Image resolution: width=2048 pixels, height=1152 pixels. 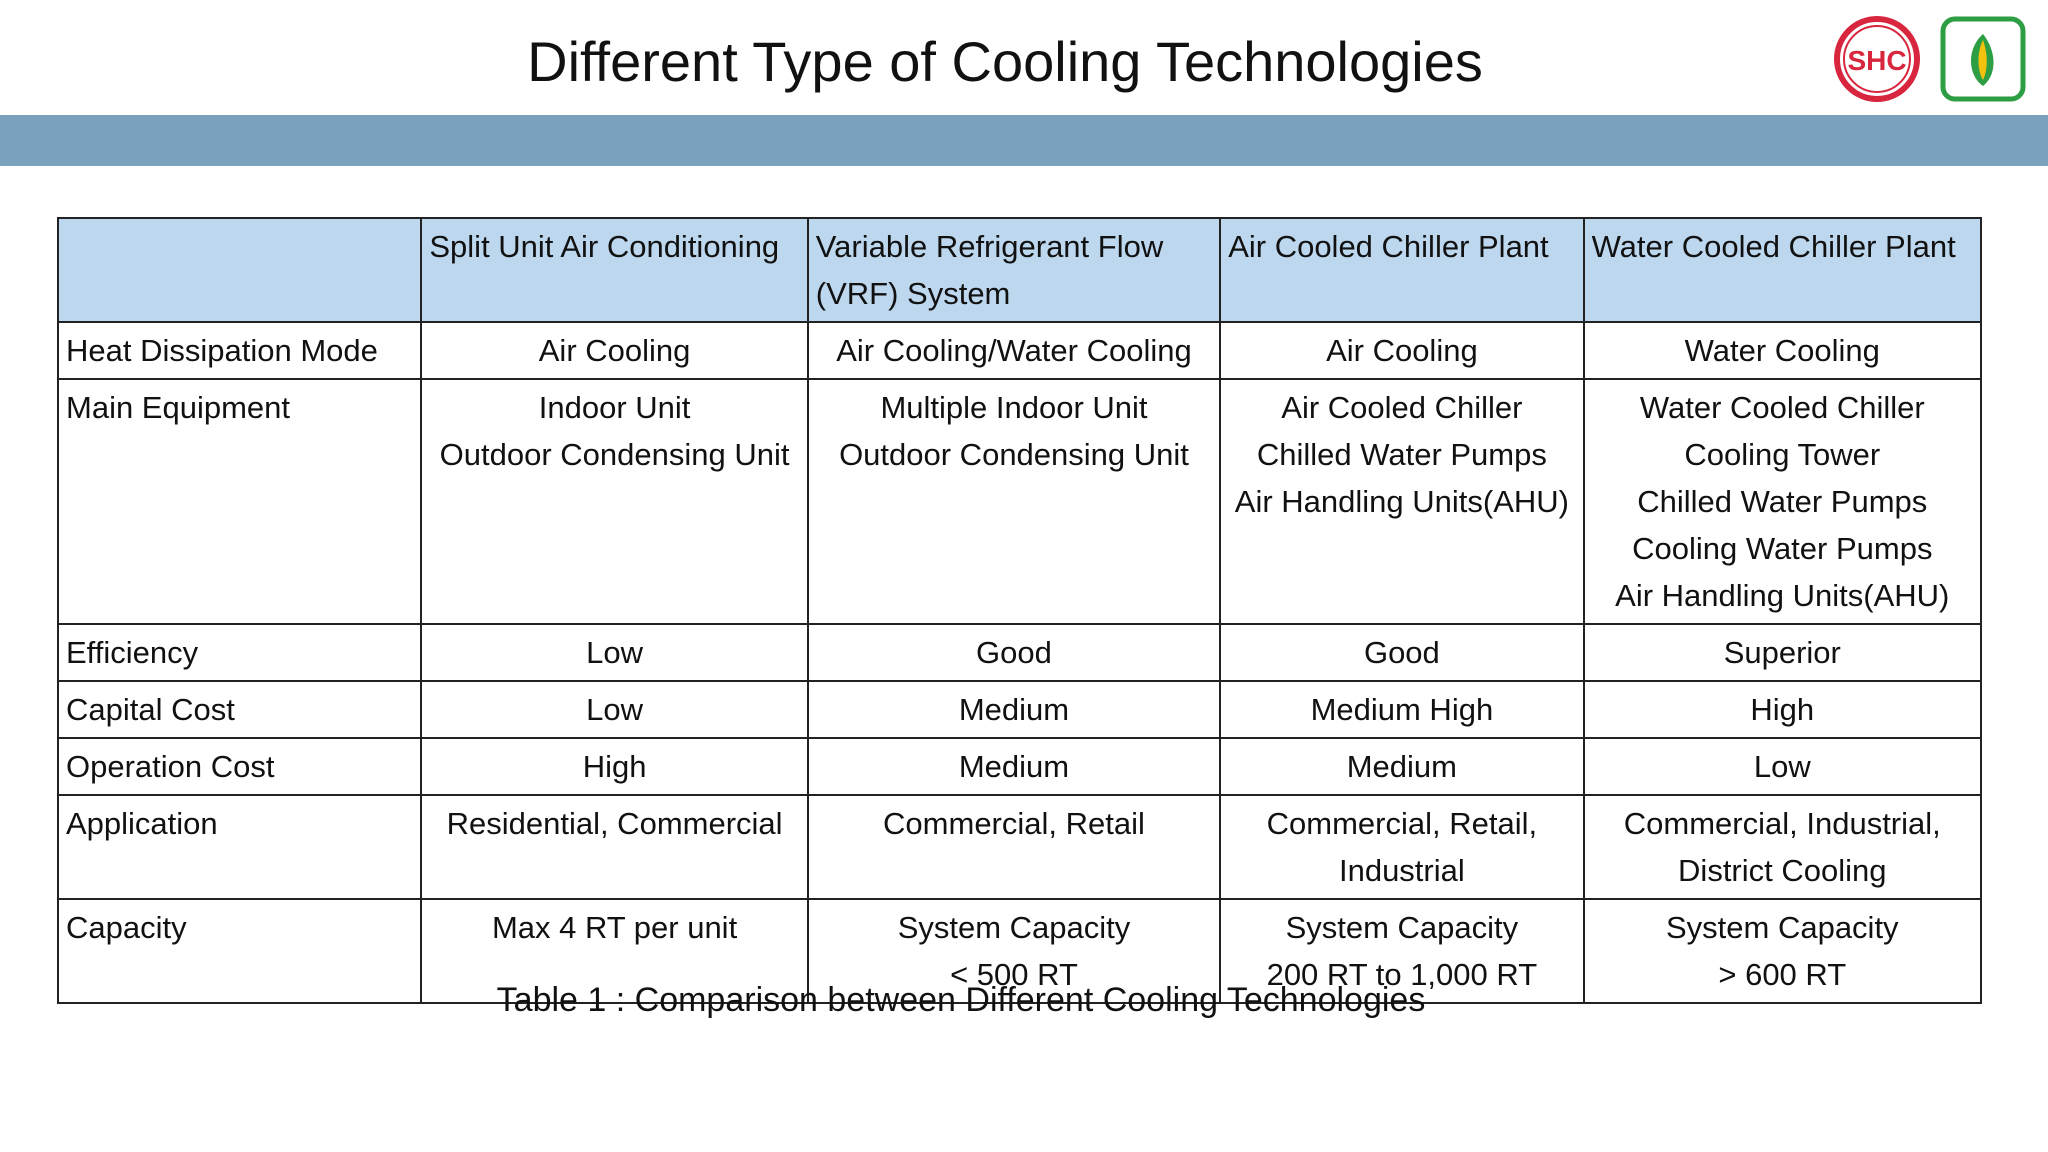 What do you see at coordinates (1402, 407) in the screenshot?
I see `cell-line: Air Cooled Chiller` at bounding box center [1402, 407].